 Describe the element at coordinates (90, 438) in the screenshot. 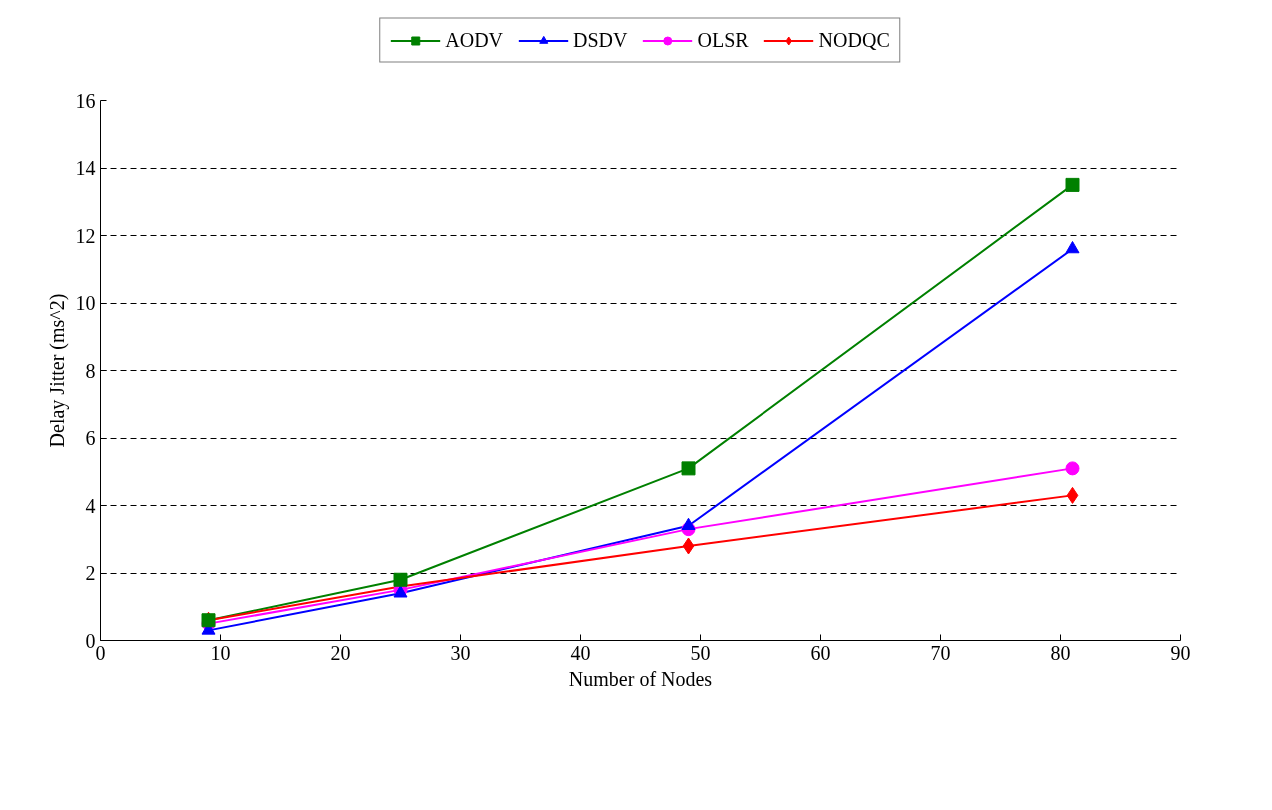

I see `y-tick-label: 6` at that location.